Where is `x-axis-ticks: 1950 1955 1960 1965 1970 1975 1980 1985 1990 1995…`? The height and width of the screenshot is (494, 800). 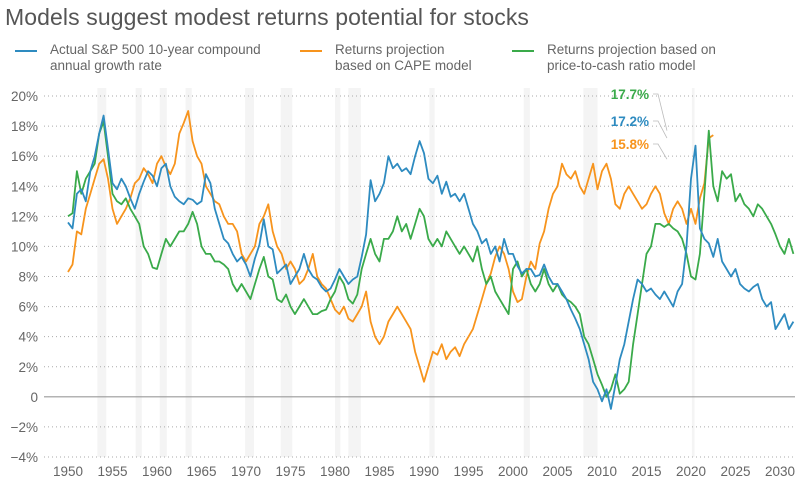 x-axis-ticks: 1950 1955 1960 1965 1970 1975 1980 1985 1990 1995… is located at coordinates (424, 471).